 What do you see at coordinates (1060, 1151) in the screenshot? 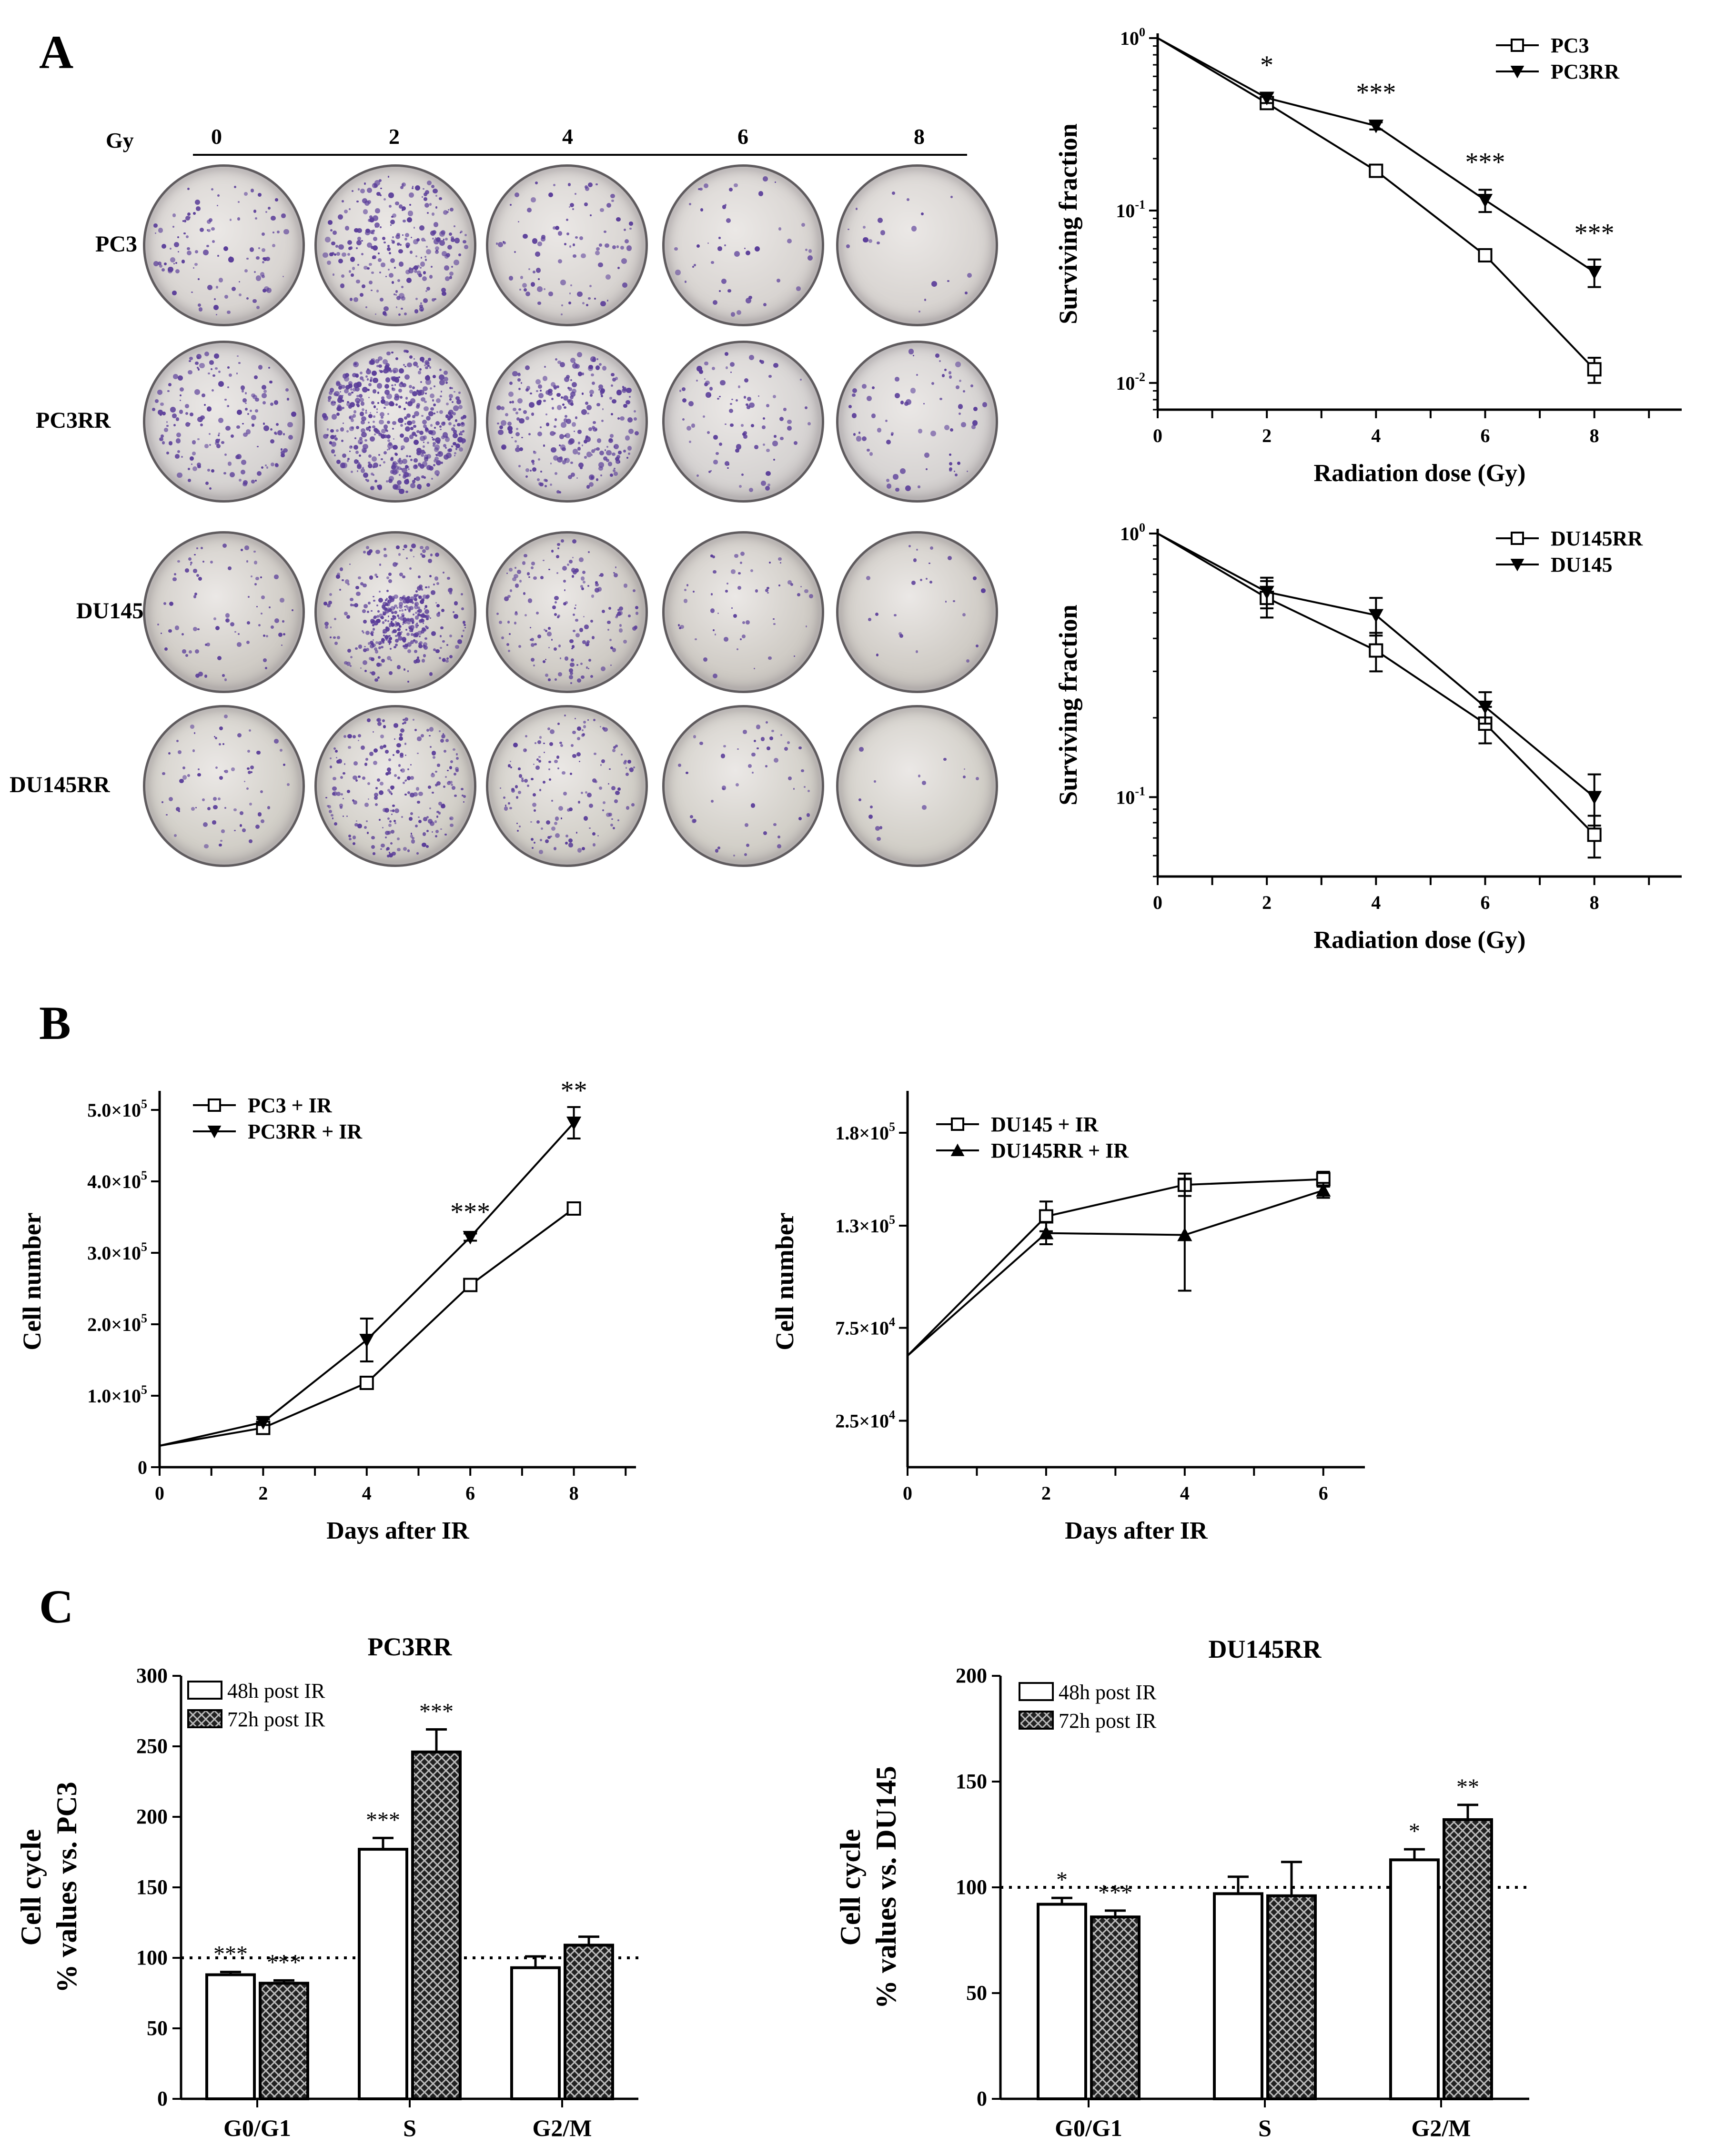
I see `legend-label: DU145RR + IR` at bounding box center [1060, 1151].